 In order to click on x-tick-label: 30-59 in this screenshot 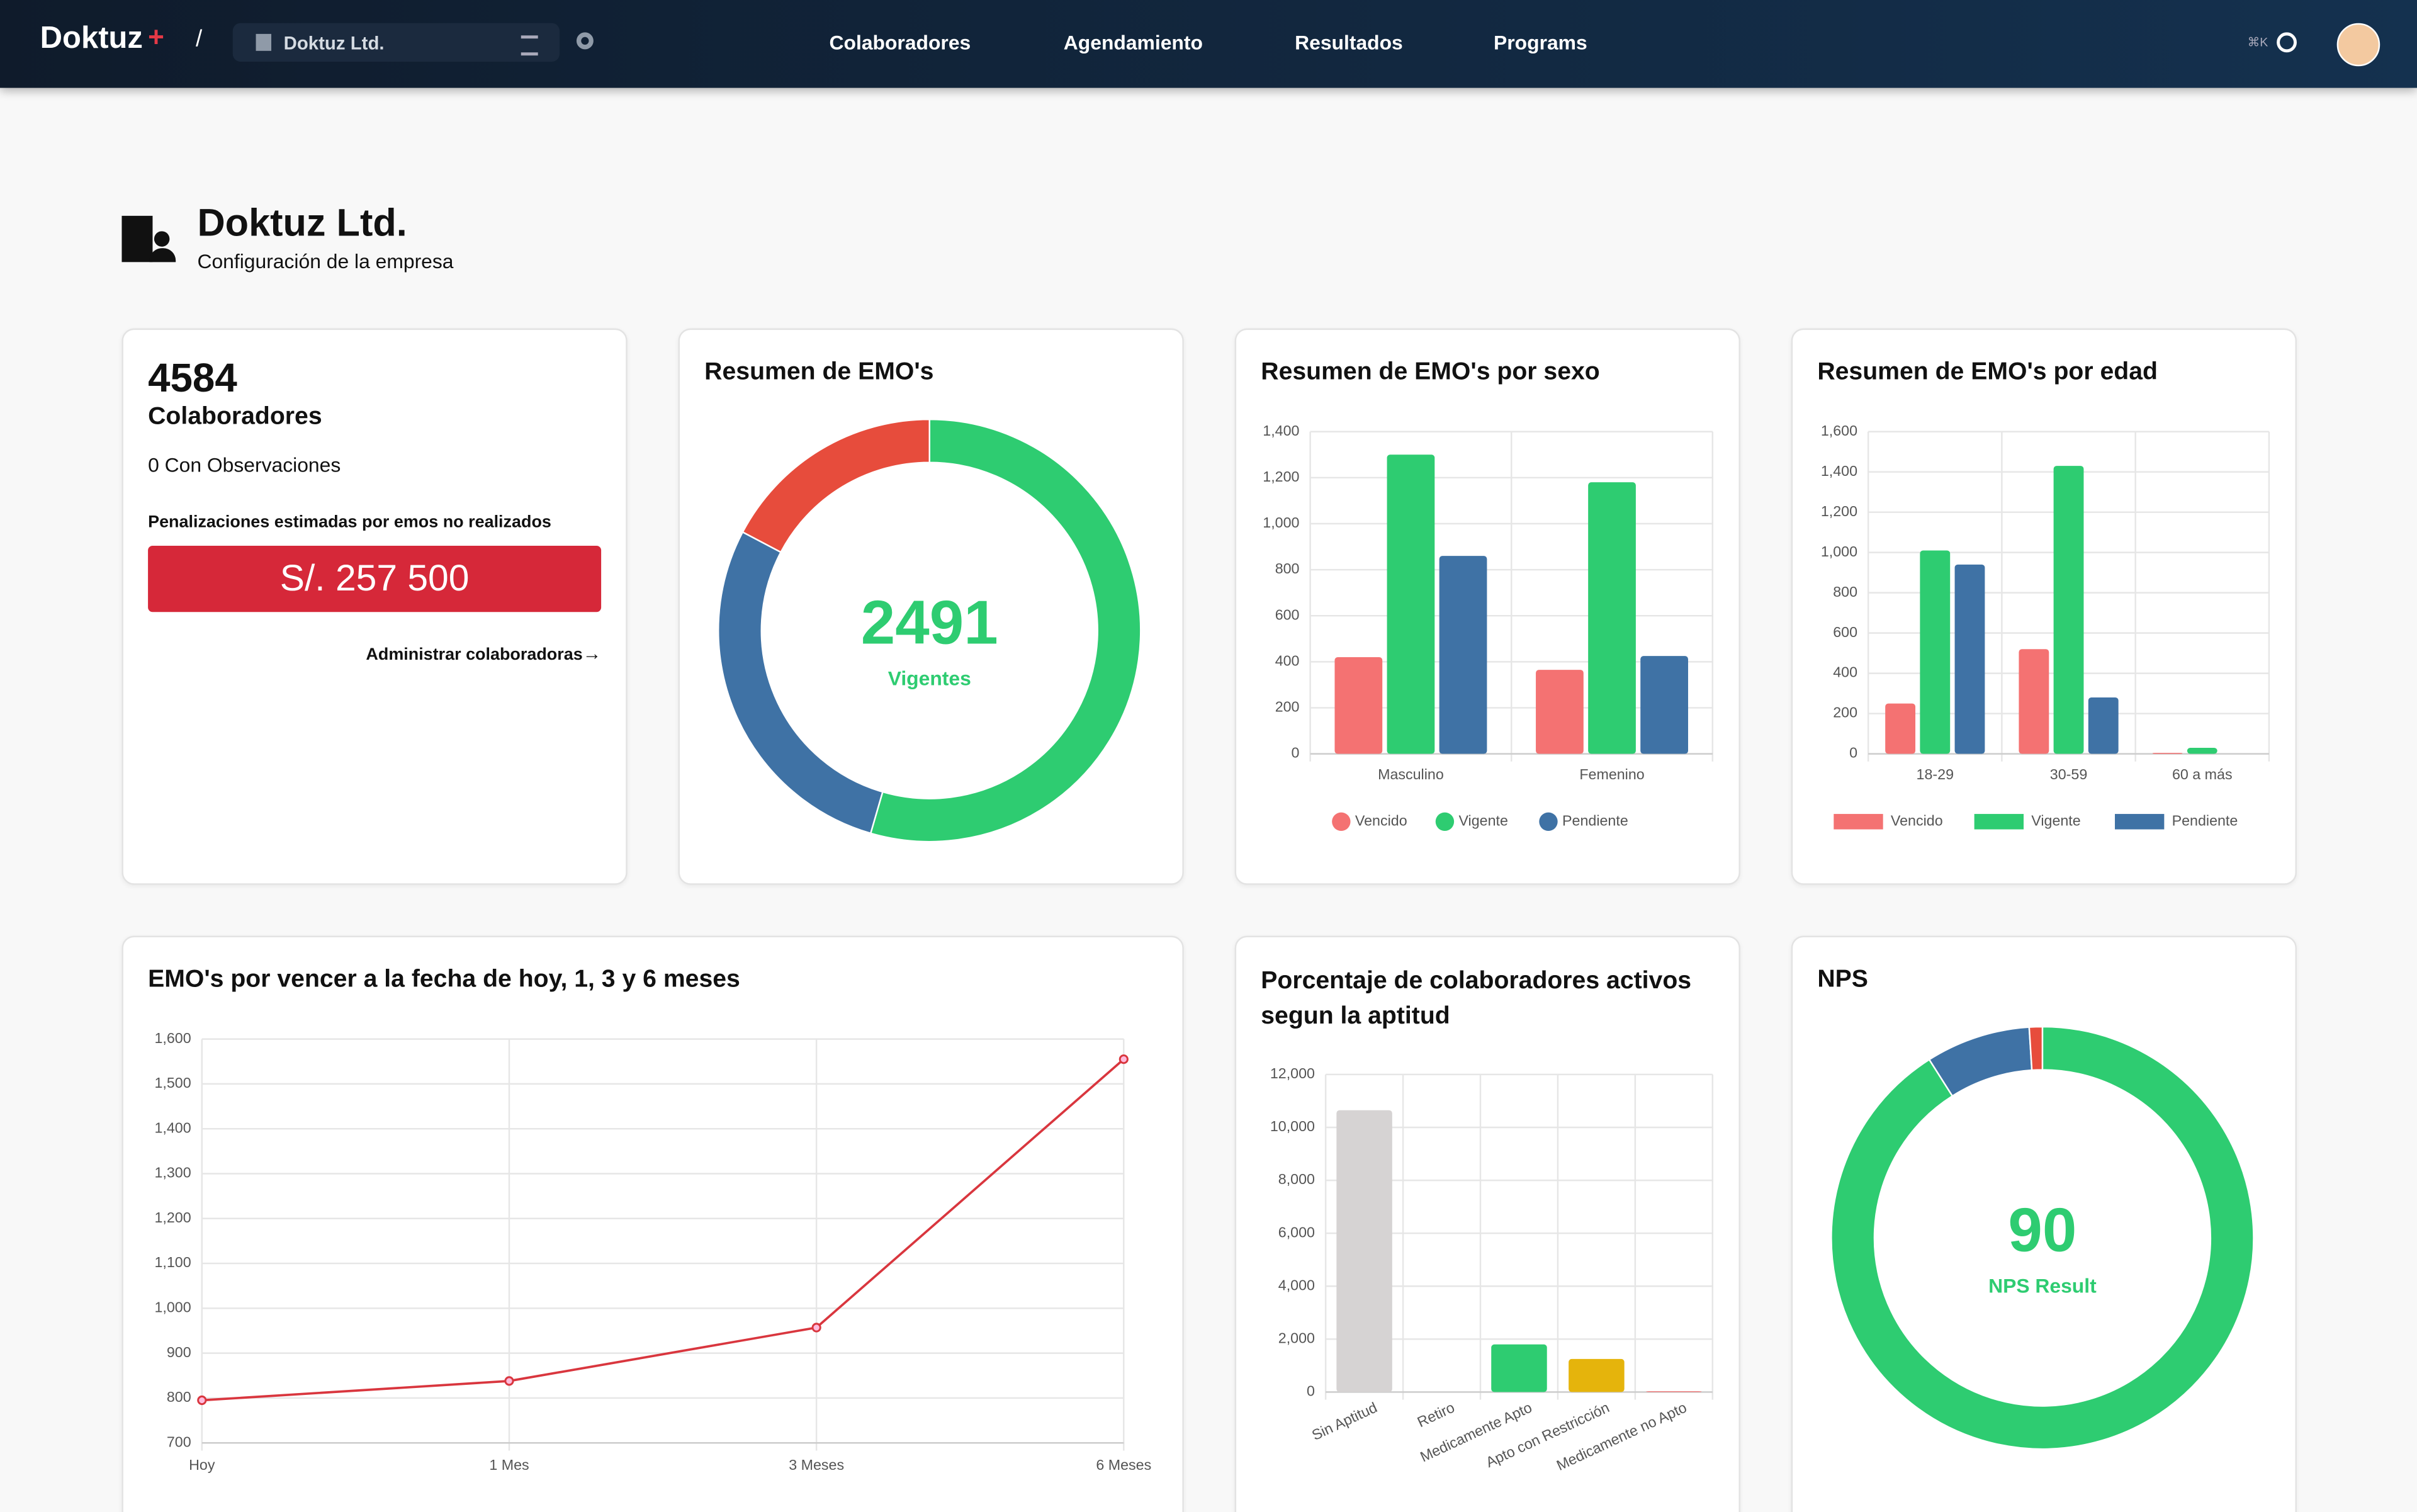, I will do `click(2068, 774)`.